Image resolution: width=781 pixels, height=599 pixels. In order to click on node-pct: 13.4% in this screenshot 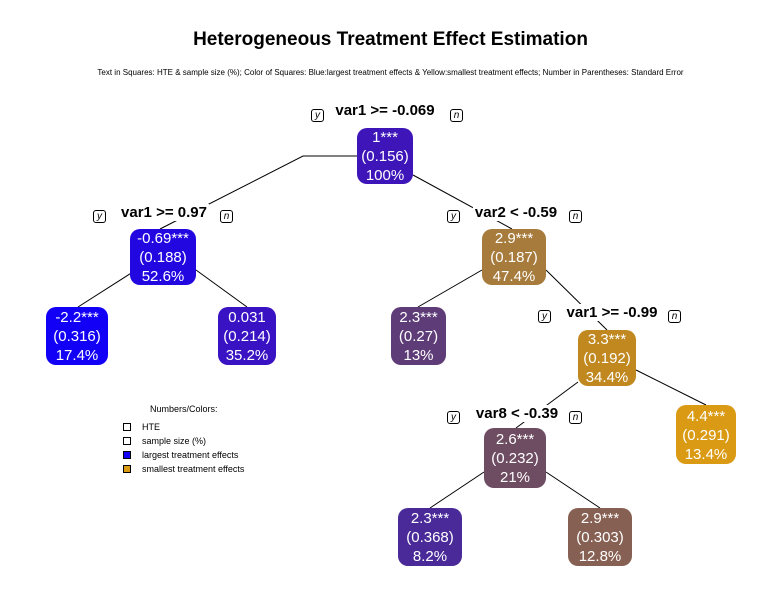, I will do `click(706, 454)`.